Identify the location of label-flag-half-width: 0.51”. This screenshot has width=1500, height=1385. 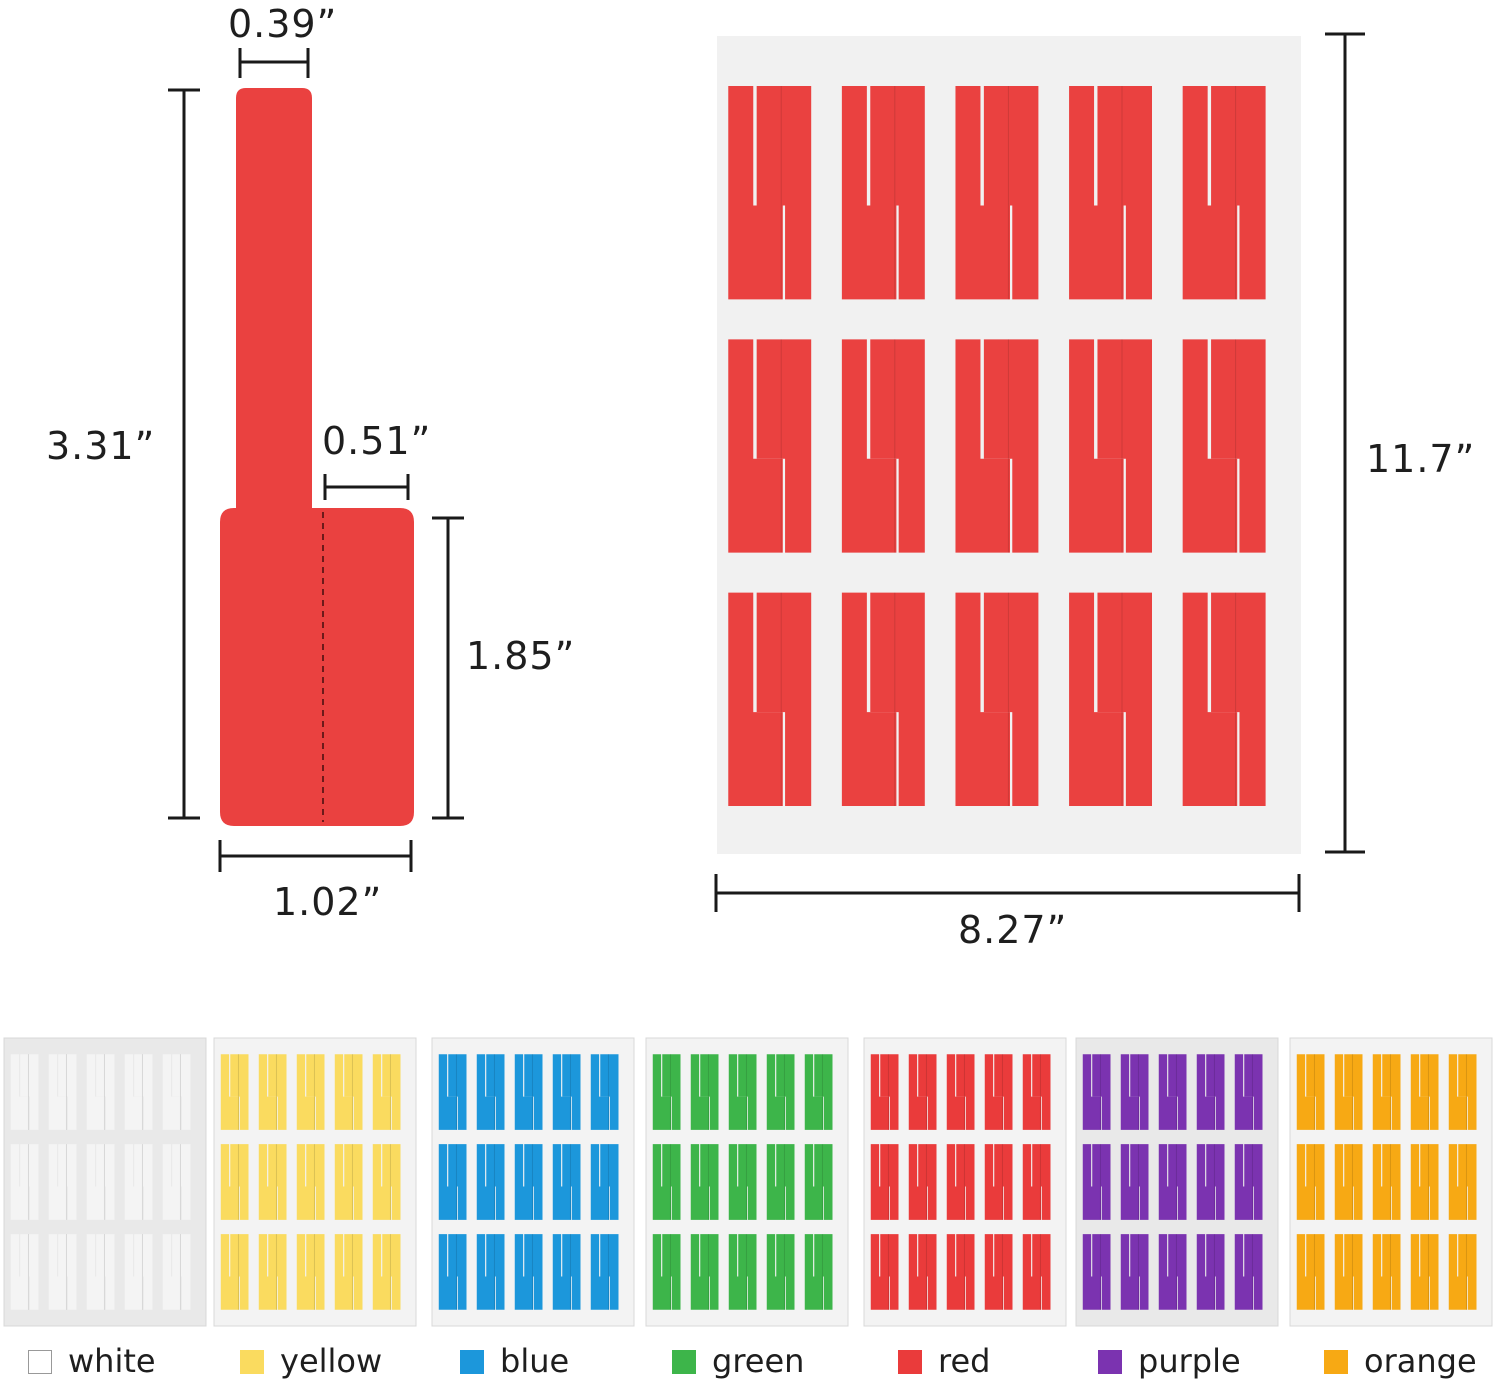
(377, 441).